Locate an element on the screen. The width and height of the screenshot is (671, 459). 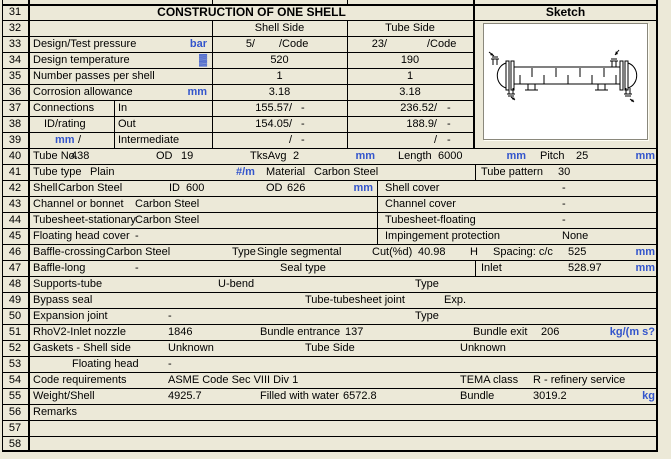
baffle-inlet-value: 528.97 is located at coordinates (585, 268).